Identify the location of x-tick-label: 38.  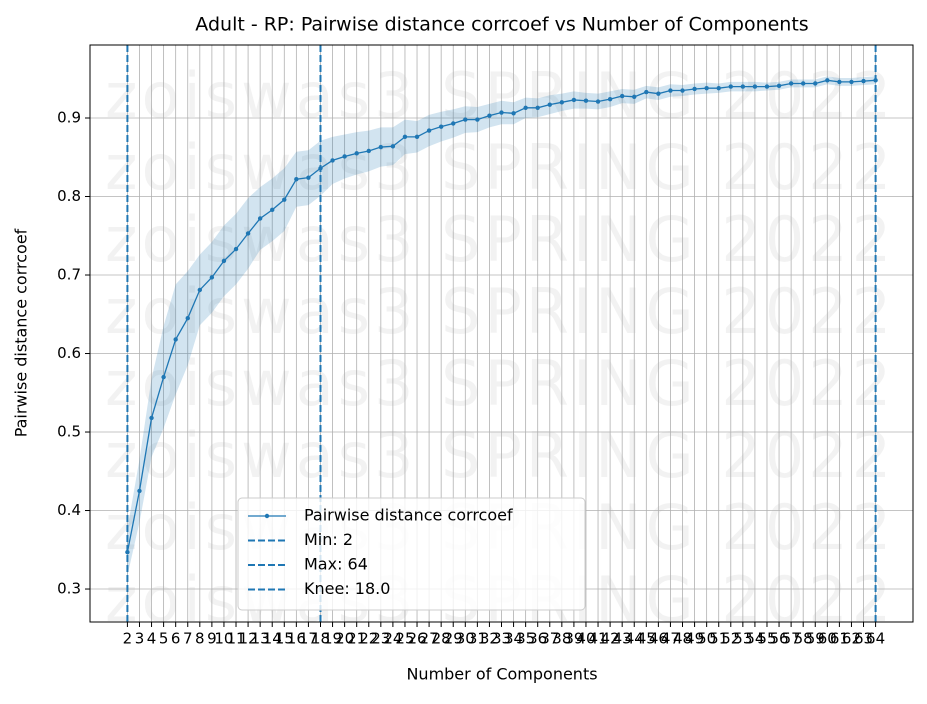
(561, 639).